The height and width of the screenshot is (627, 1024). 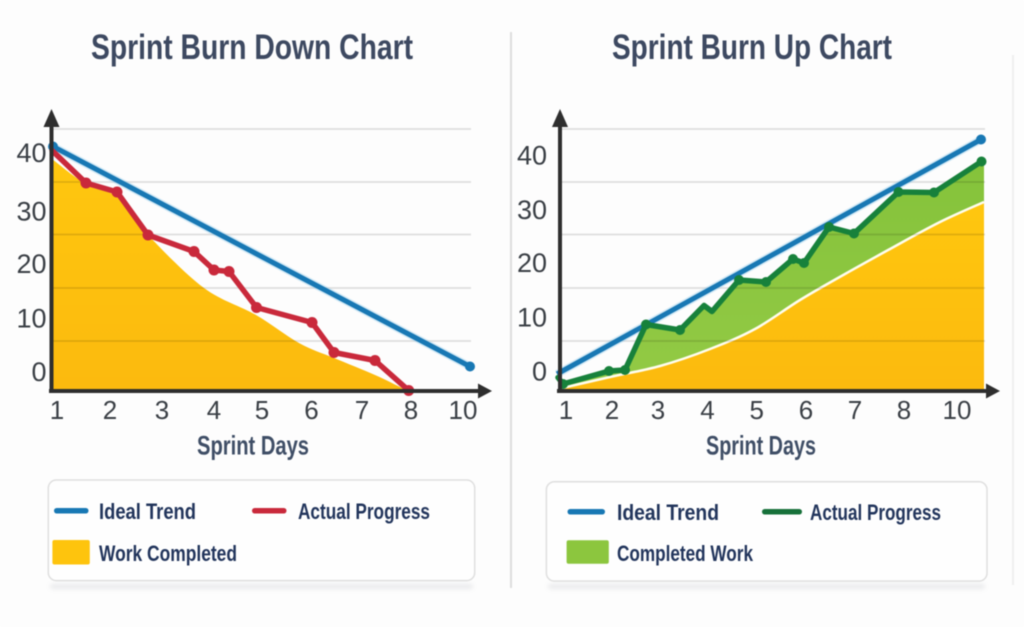 I want to click on svg-text: Work Completed, so click(x=168, y=553).